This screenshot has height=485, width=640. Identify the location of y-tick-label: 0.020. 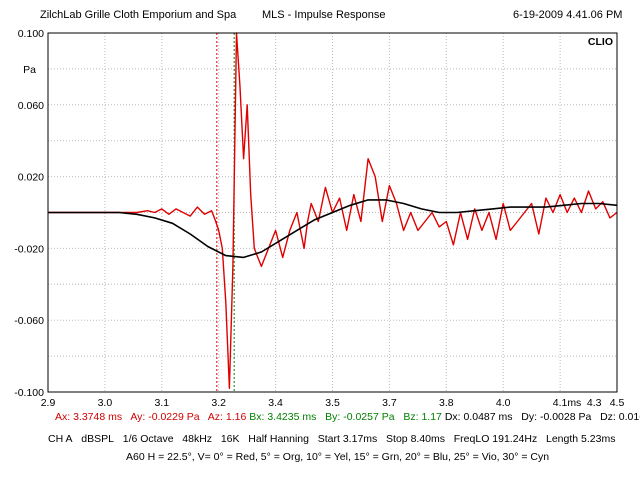
(31, 178).